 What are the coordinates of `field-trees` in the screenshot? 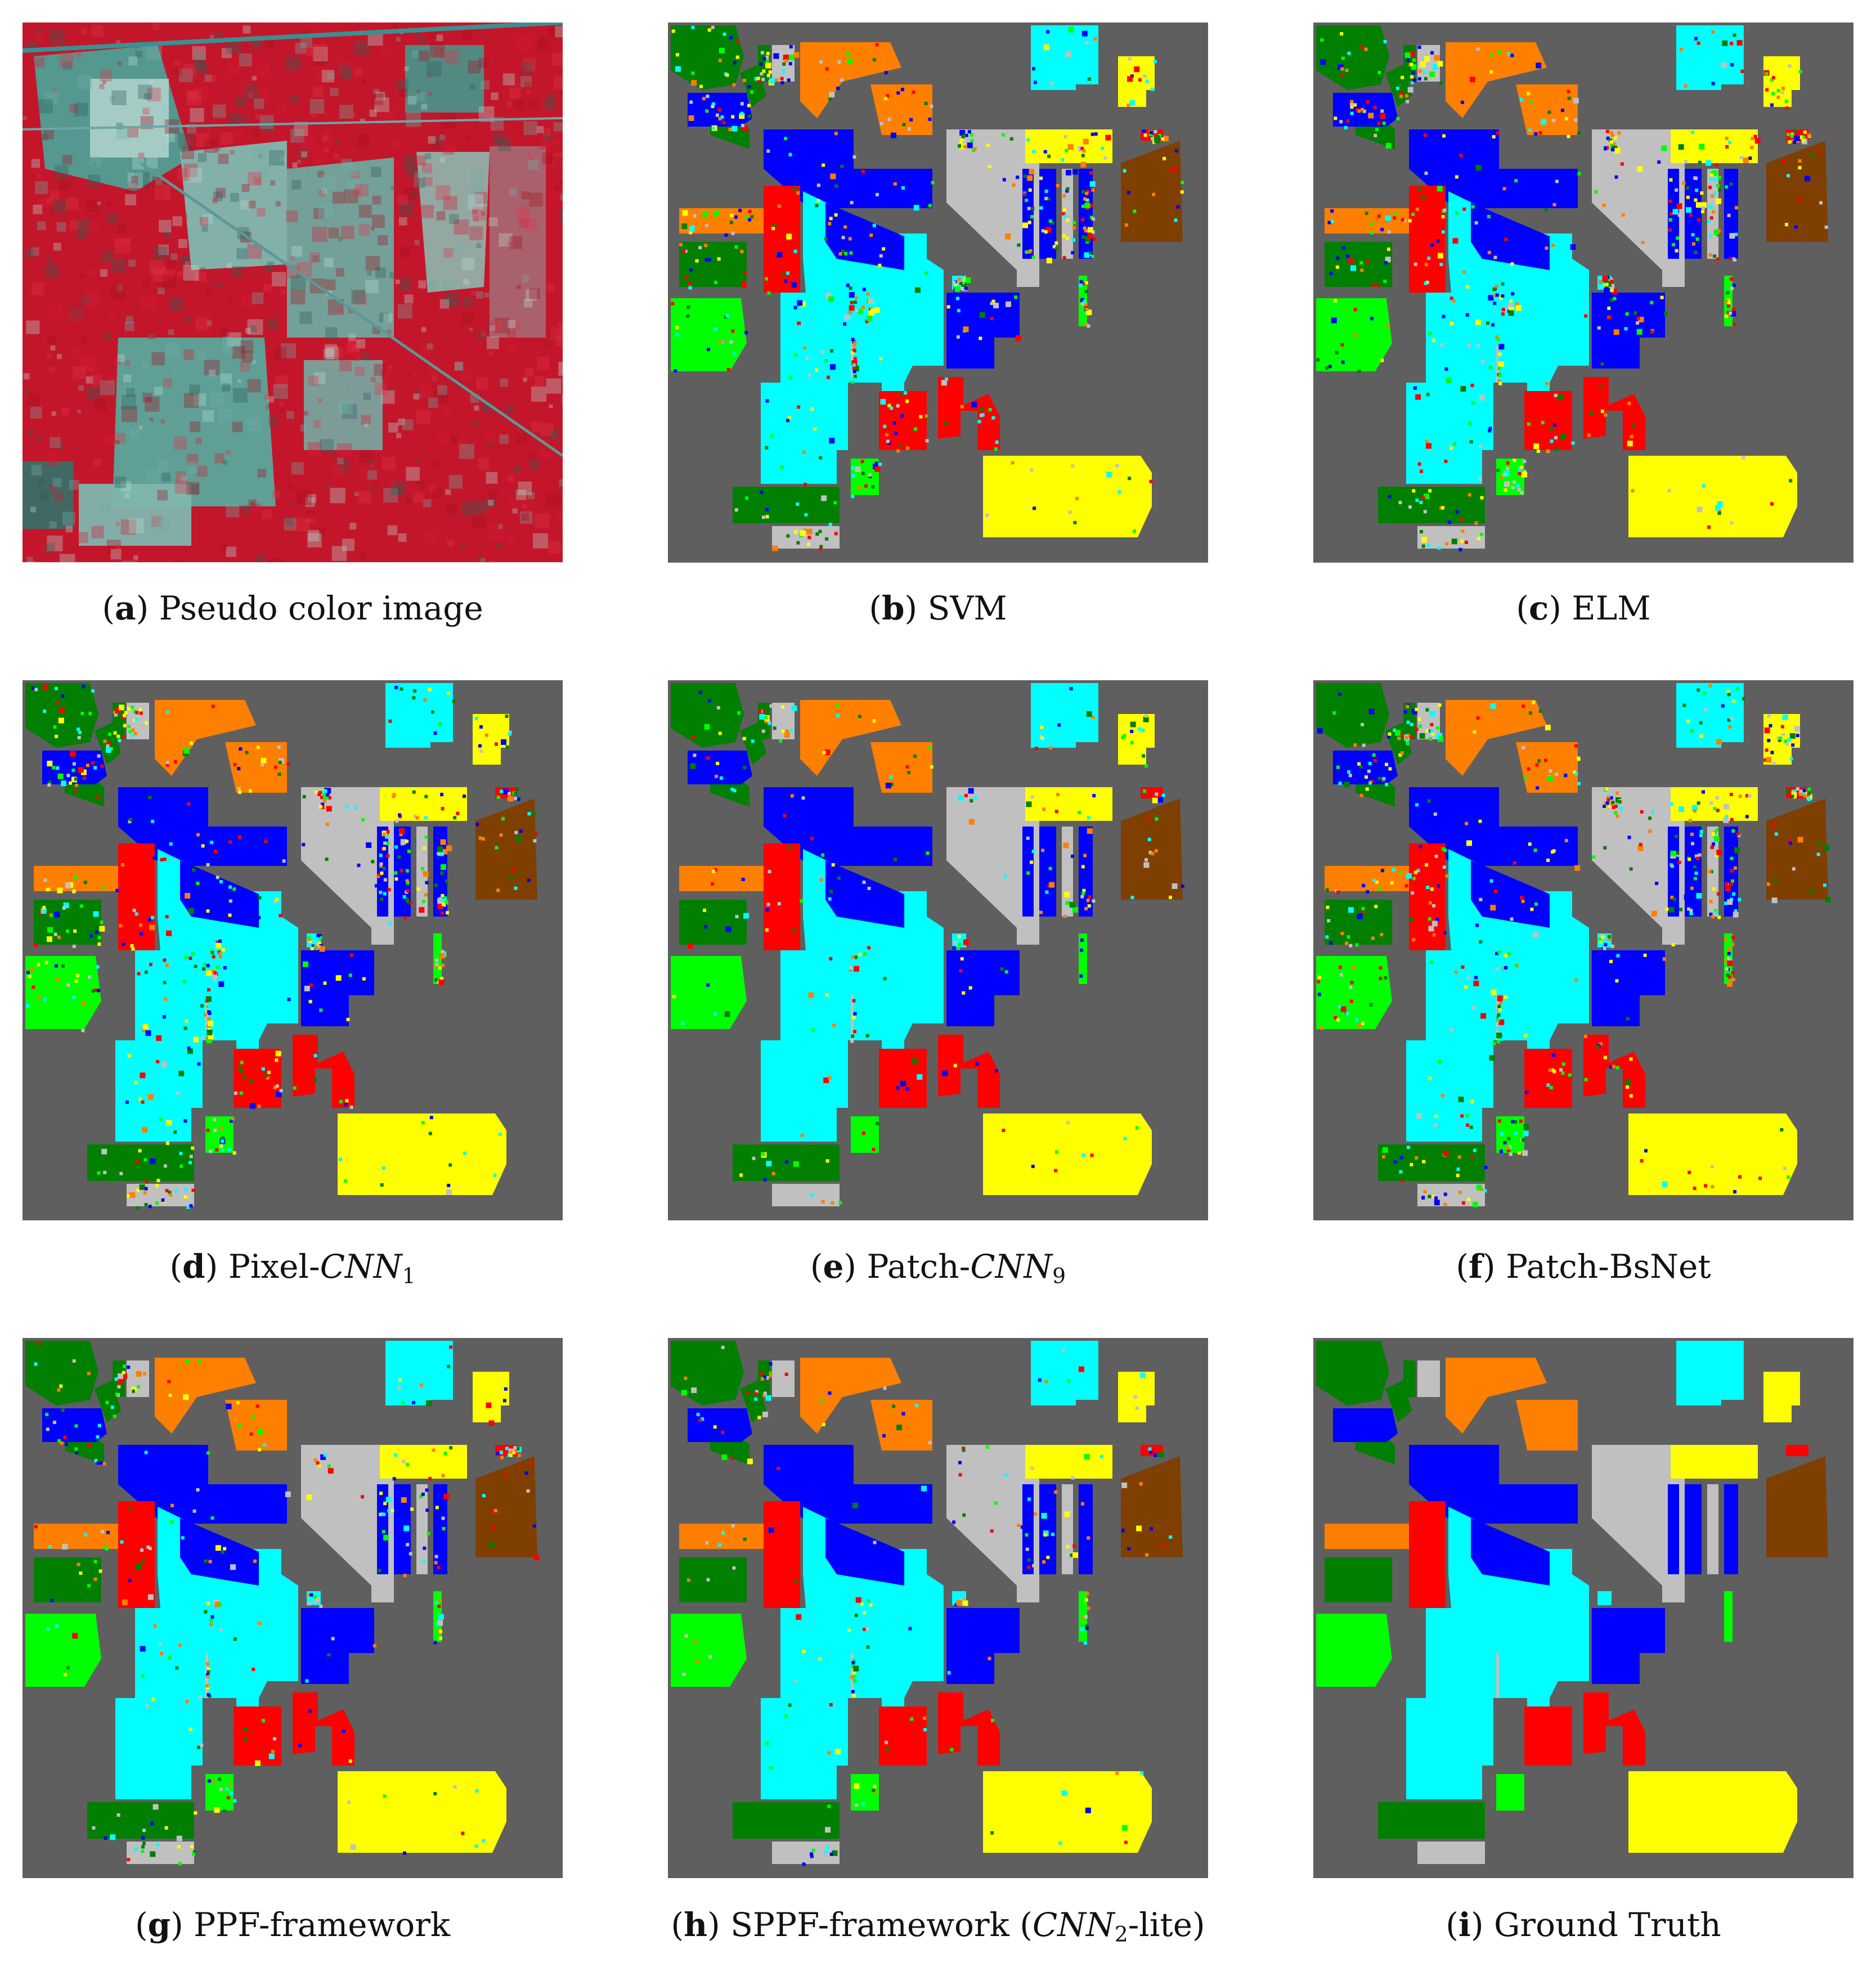 It's located at (707, 715).